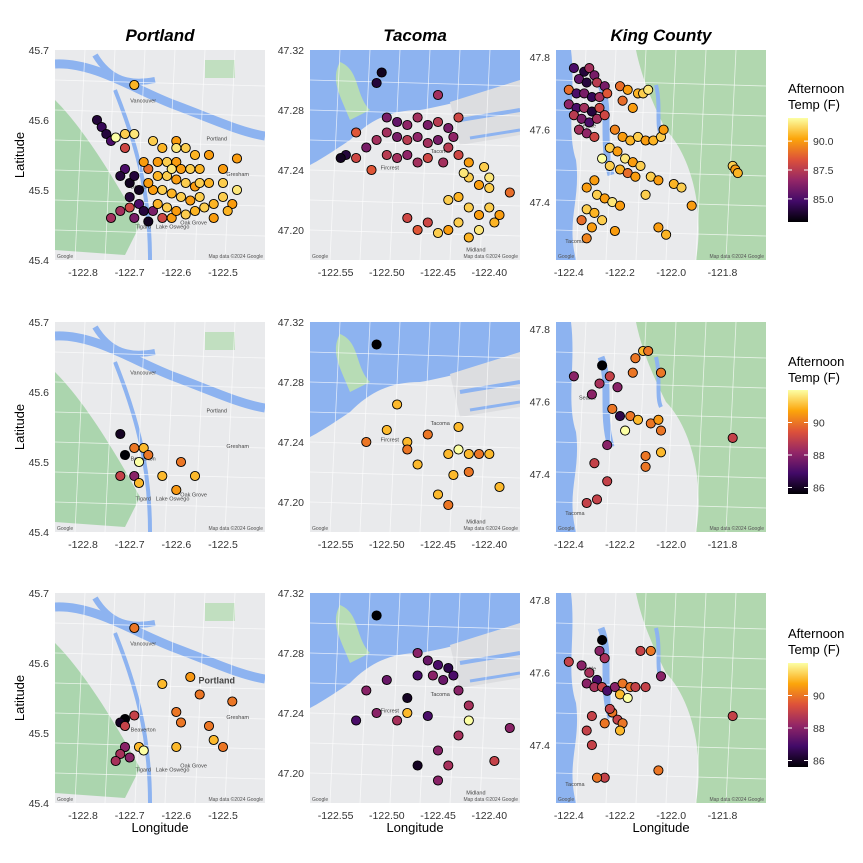  What do you see at coordinates (415, 35) in the screenshot?
I see `column-title-tacoma: Tacoma` at bounding box center [415, 35].